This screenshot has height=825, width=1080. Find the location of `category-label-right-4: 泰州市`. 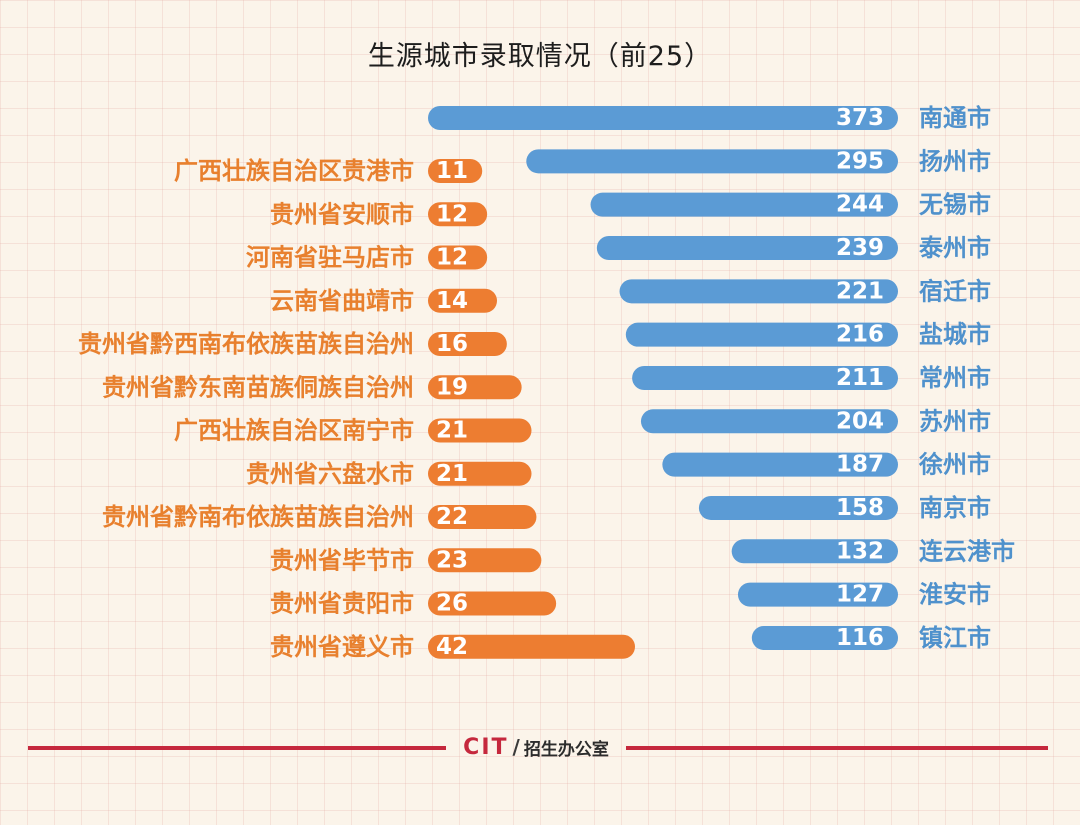

category-label-right-4: 泰州市 is located at coordinates (955, 248).